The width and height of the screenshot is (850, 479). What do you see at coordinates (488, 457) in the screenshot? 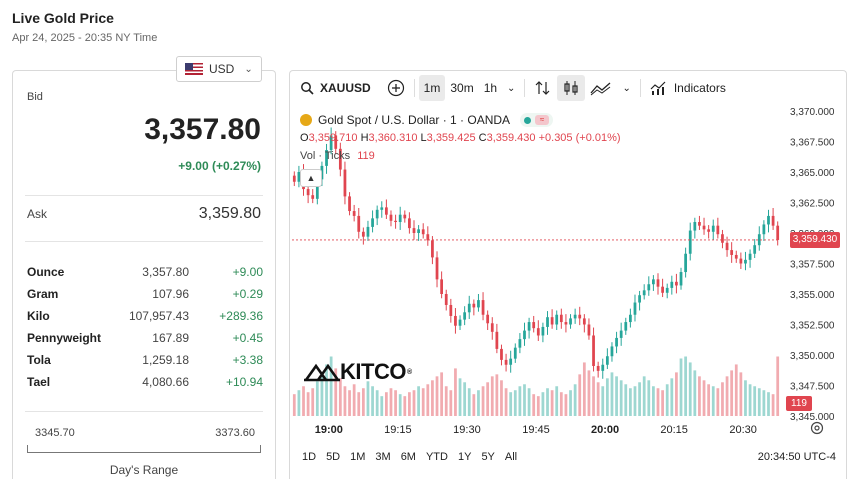
I see `range-5y: 5Y` at bounding box center [488, 457].